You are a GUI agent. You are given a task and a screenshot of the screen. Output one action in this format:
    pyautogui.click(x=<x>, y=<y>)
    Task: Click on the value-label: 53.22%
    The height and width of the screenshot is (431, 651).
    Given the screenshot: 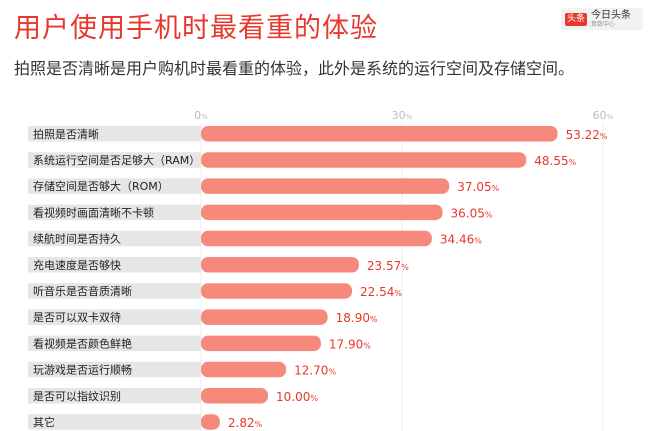 What is the action you would take?
    pyautogui.click(x=587, y=135)
    